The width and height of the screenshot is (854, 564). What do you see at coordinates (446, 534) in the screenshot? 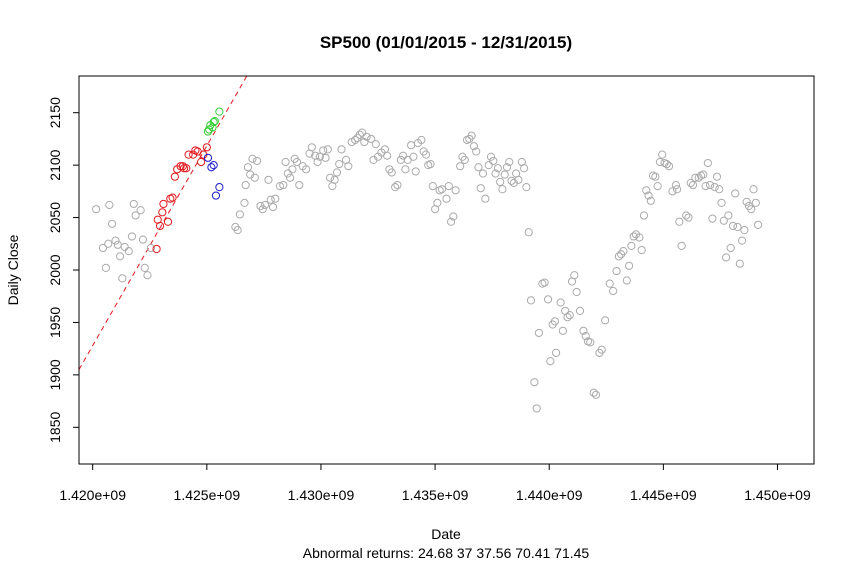
I see `x-axis-label: Date` at bounding box center [446, 534].